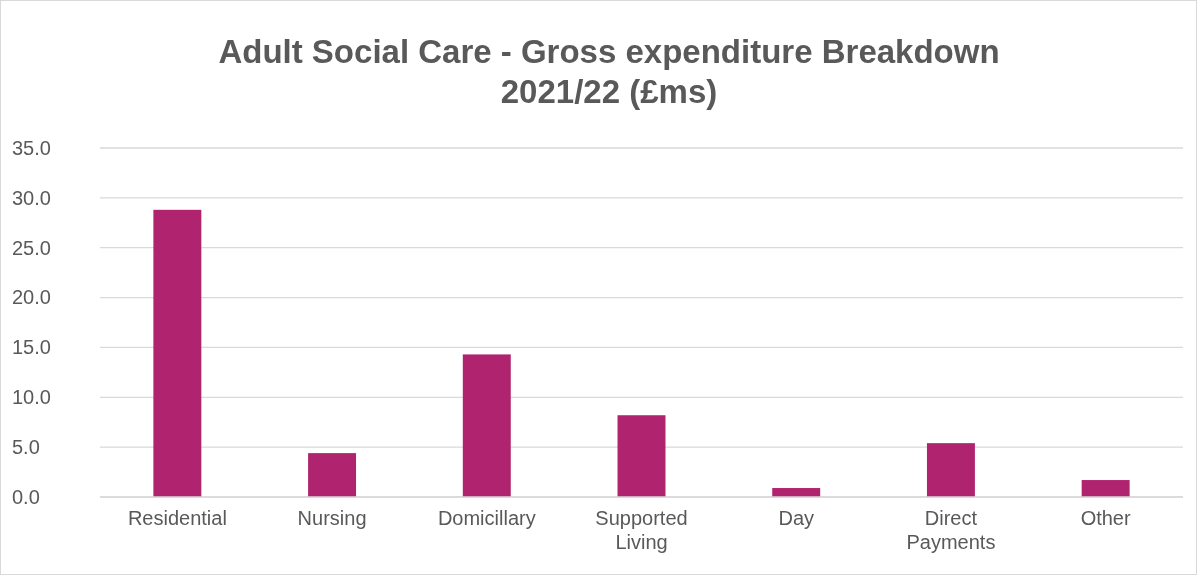  I want to click on chart-title: Adult Social Care - Gross expenditure Breakdown 2021/22 (£ms), so click(609, 71).